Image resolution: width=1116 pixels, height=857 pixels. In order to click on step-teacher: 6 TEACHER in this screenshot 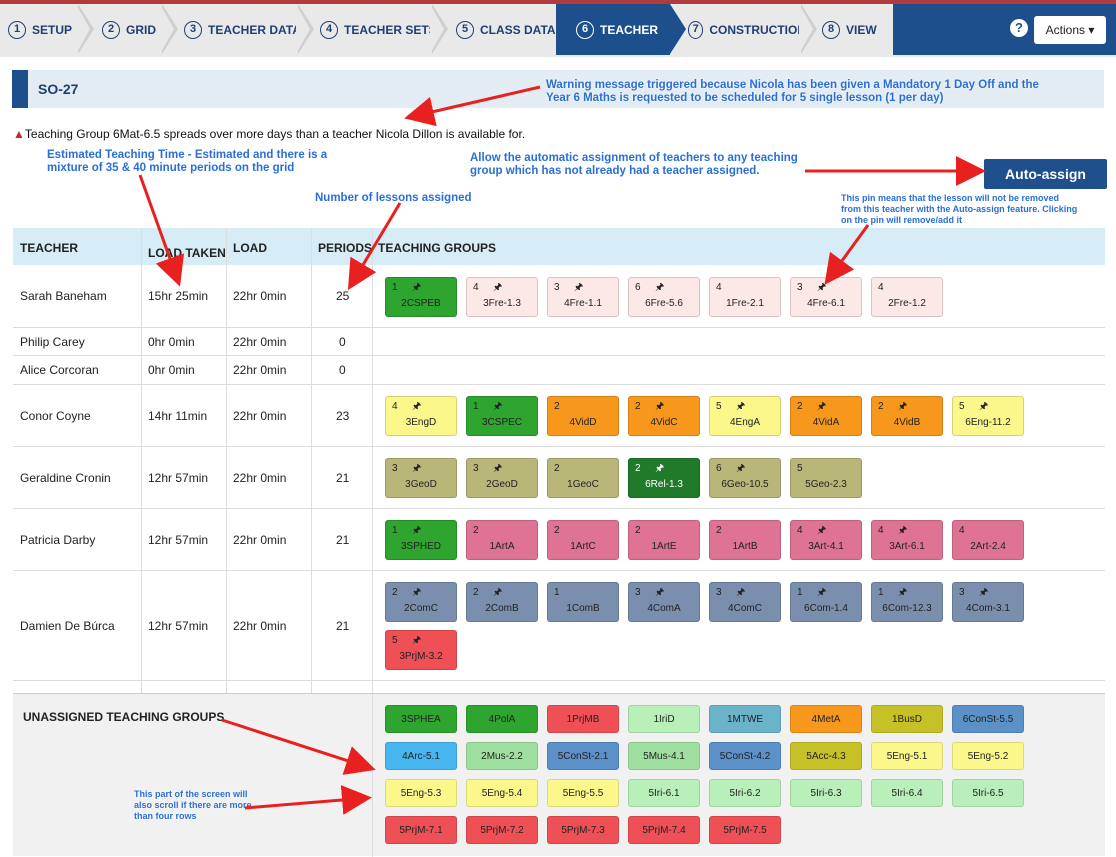, I will do `click(613, 29)`.